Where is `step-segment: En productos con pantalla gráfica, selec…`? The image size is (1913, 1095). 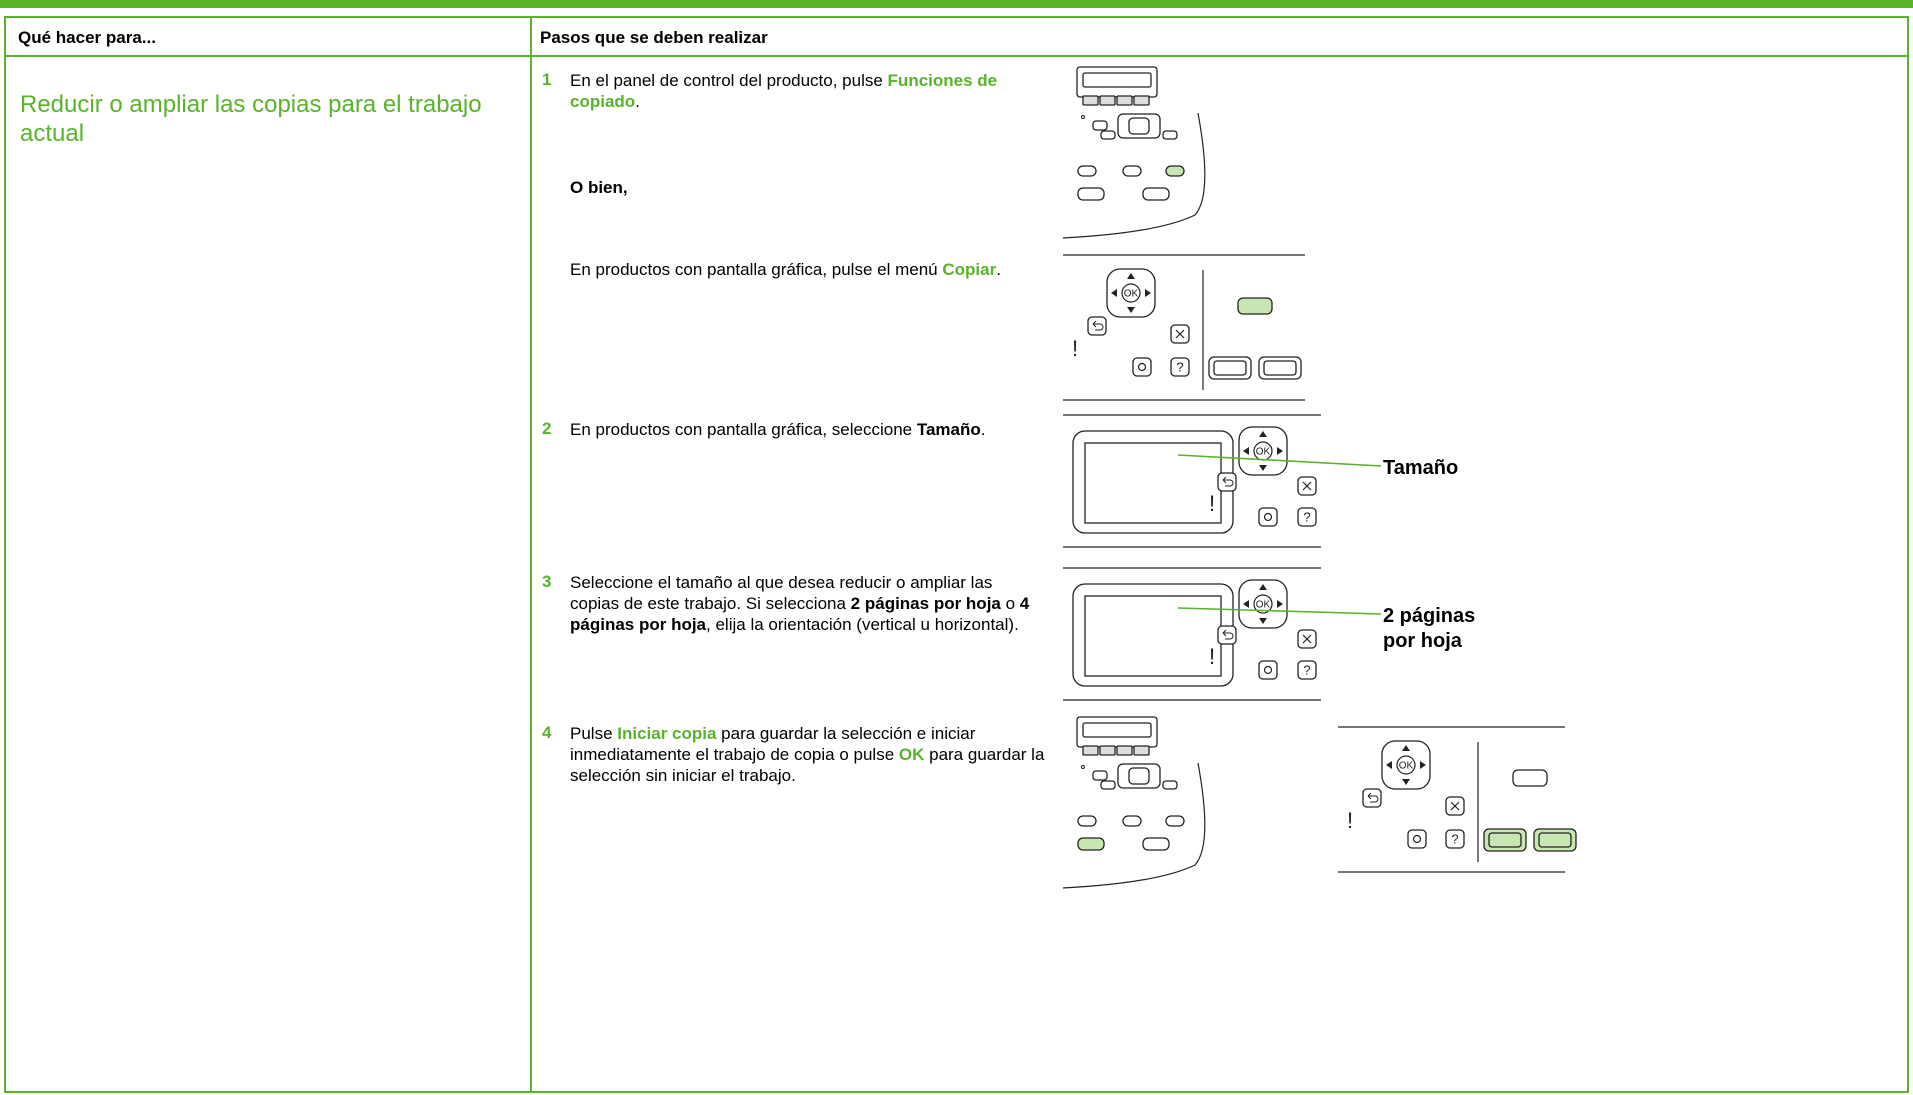 step-segment: En productos con pantalla gráfica, selec… is located at coordinates (743, 429).